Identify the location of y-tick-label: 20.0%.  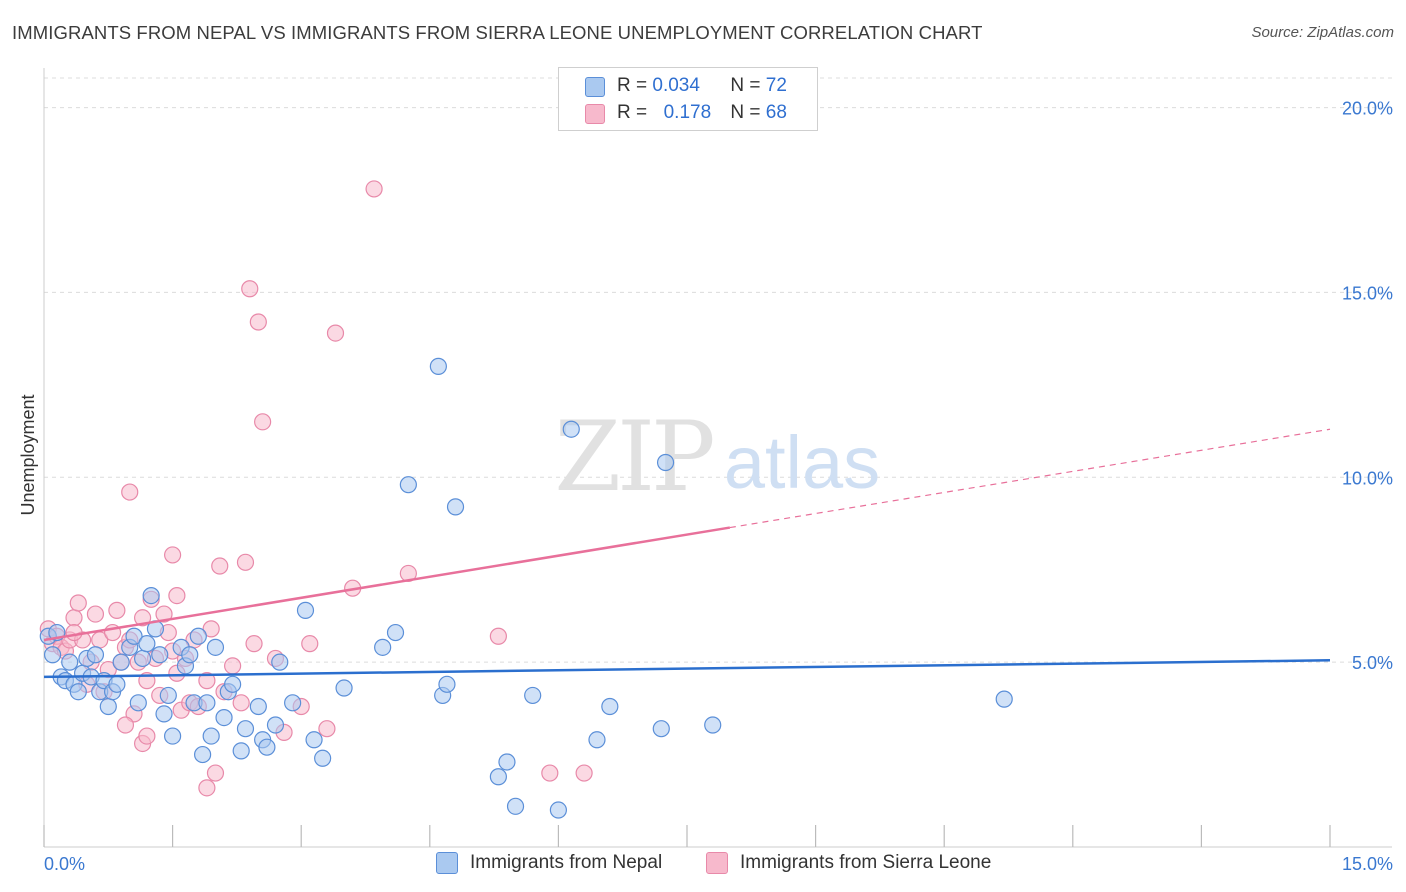
(1367, 109).